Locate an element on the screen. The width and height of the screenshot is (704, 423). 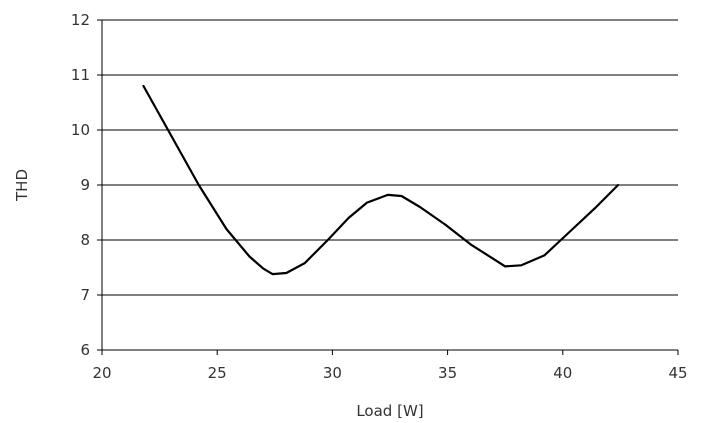
y-axis-label: THD is located at coordinates (22, 185).